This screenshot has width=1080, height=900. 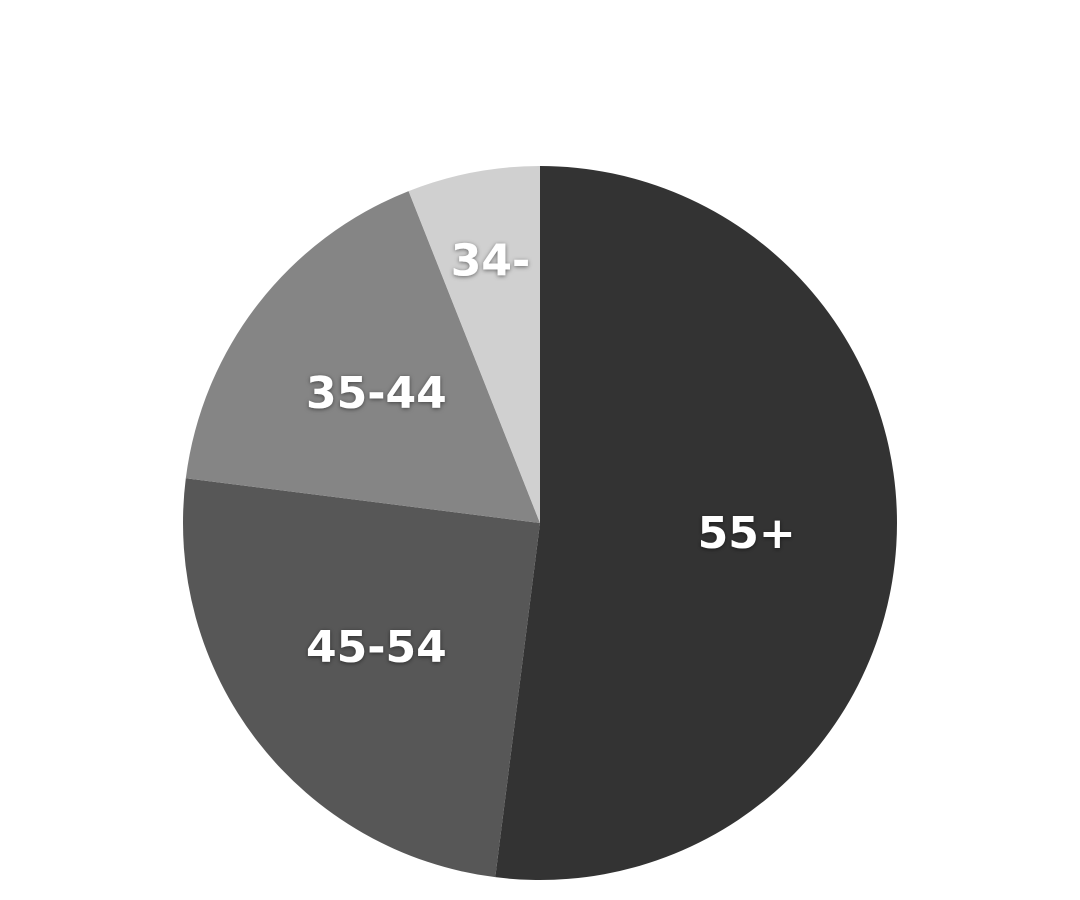 I want to click on slice-label: 35-44, so click(x=376, y=393).